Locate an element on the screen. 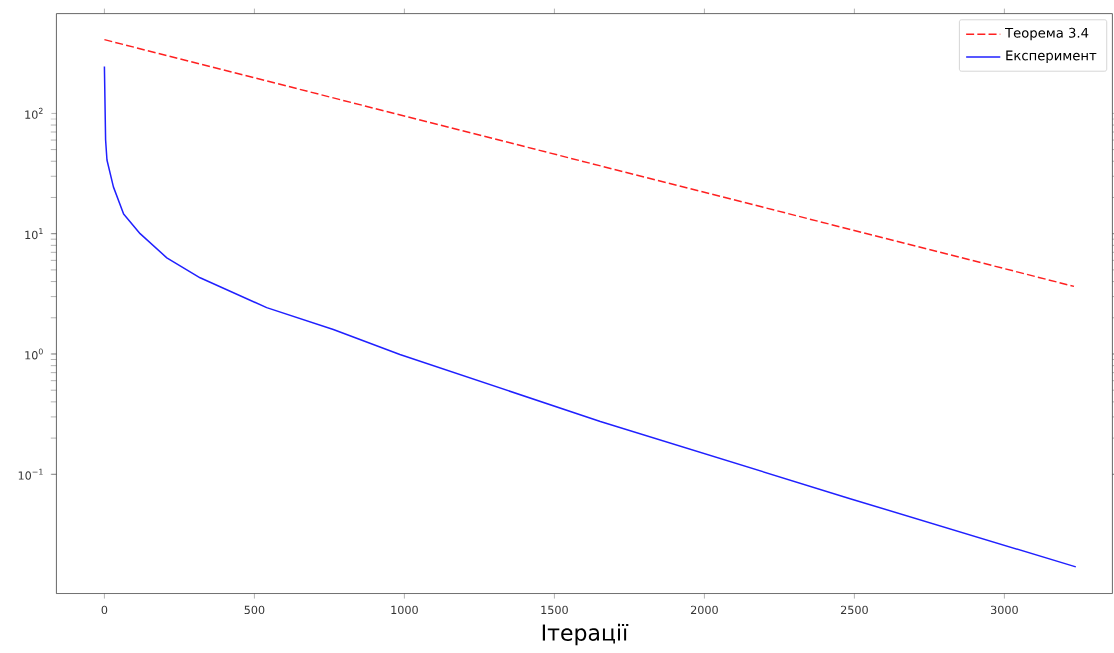 The height and width of the screenshot is (653, 1114). x-tick-label: 500 is located at coordinates (254, 610).